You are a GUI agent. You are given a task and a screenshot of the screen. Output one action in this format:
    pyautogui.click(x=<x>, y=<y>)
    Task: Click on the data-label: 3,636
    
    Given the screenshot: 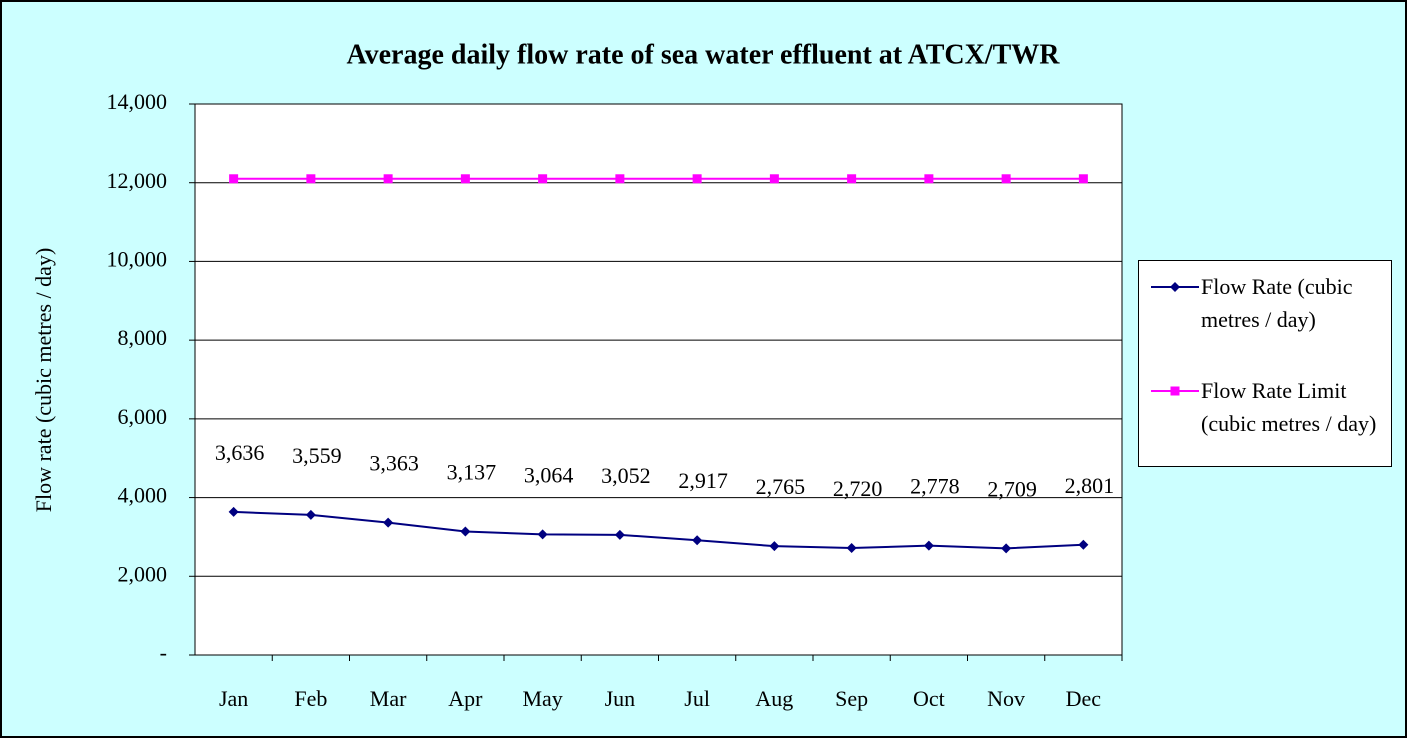 What is the action you would take?
    pyautogui.click(x=240, y=452)
    